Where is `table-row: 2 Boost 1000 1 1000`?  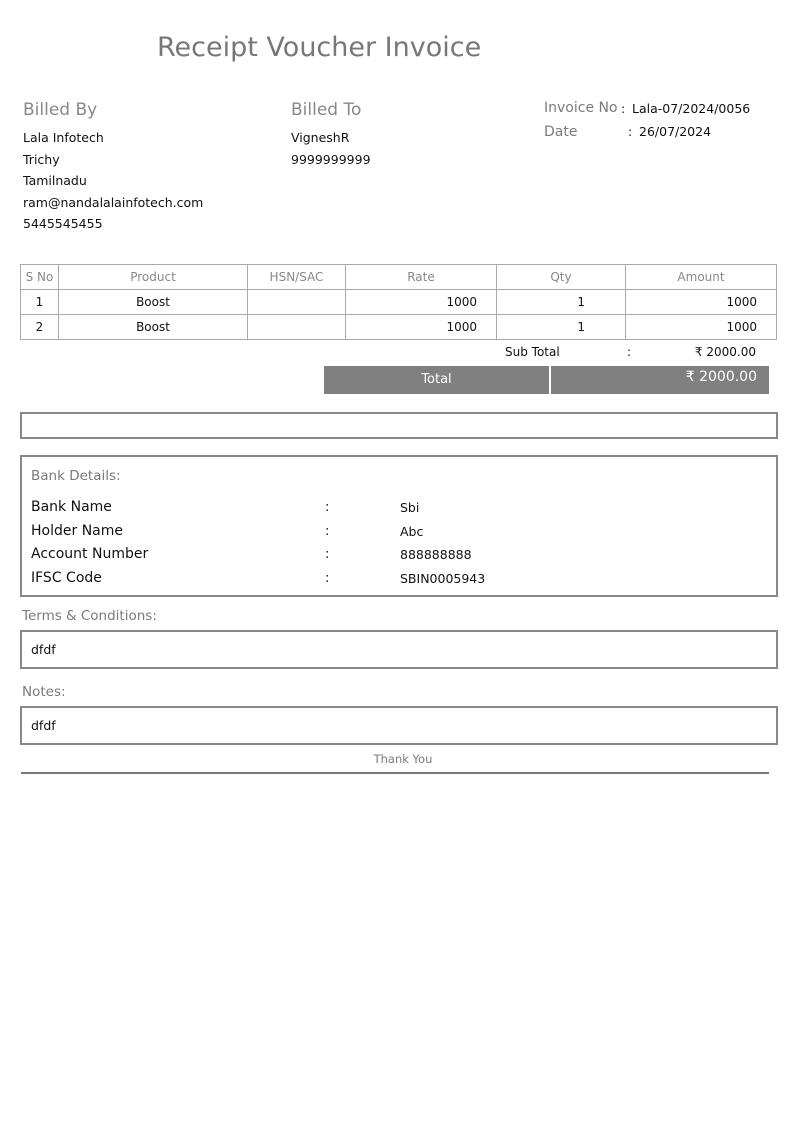
table-row: 2 Boost 1000 1 1000 is located at coordinates (398, 327).